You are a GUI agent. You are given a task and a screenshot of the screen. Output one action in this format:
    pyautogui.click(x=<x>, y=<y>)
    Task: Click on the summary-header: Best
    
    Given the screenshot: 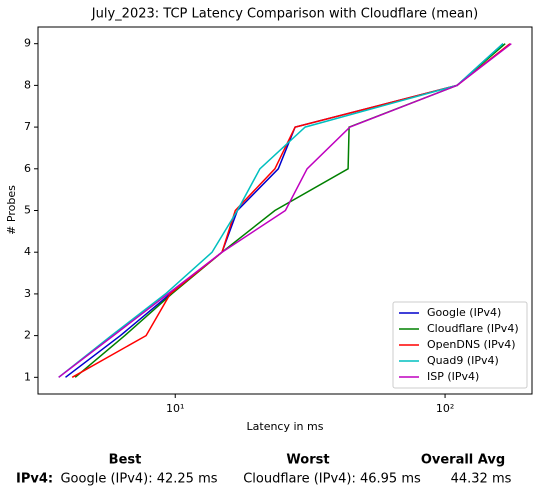 What is the action you would take?
    pyautogui.click(x=125, y=460)
    